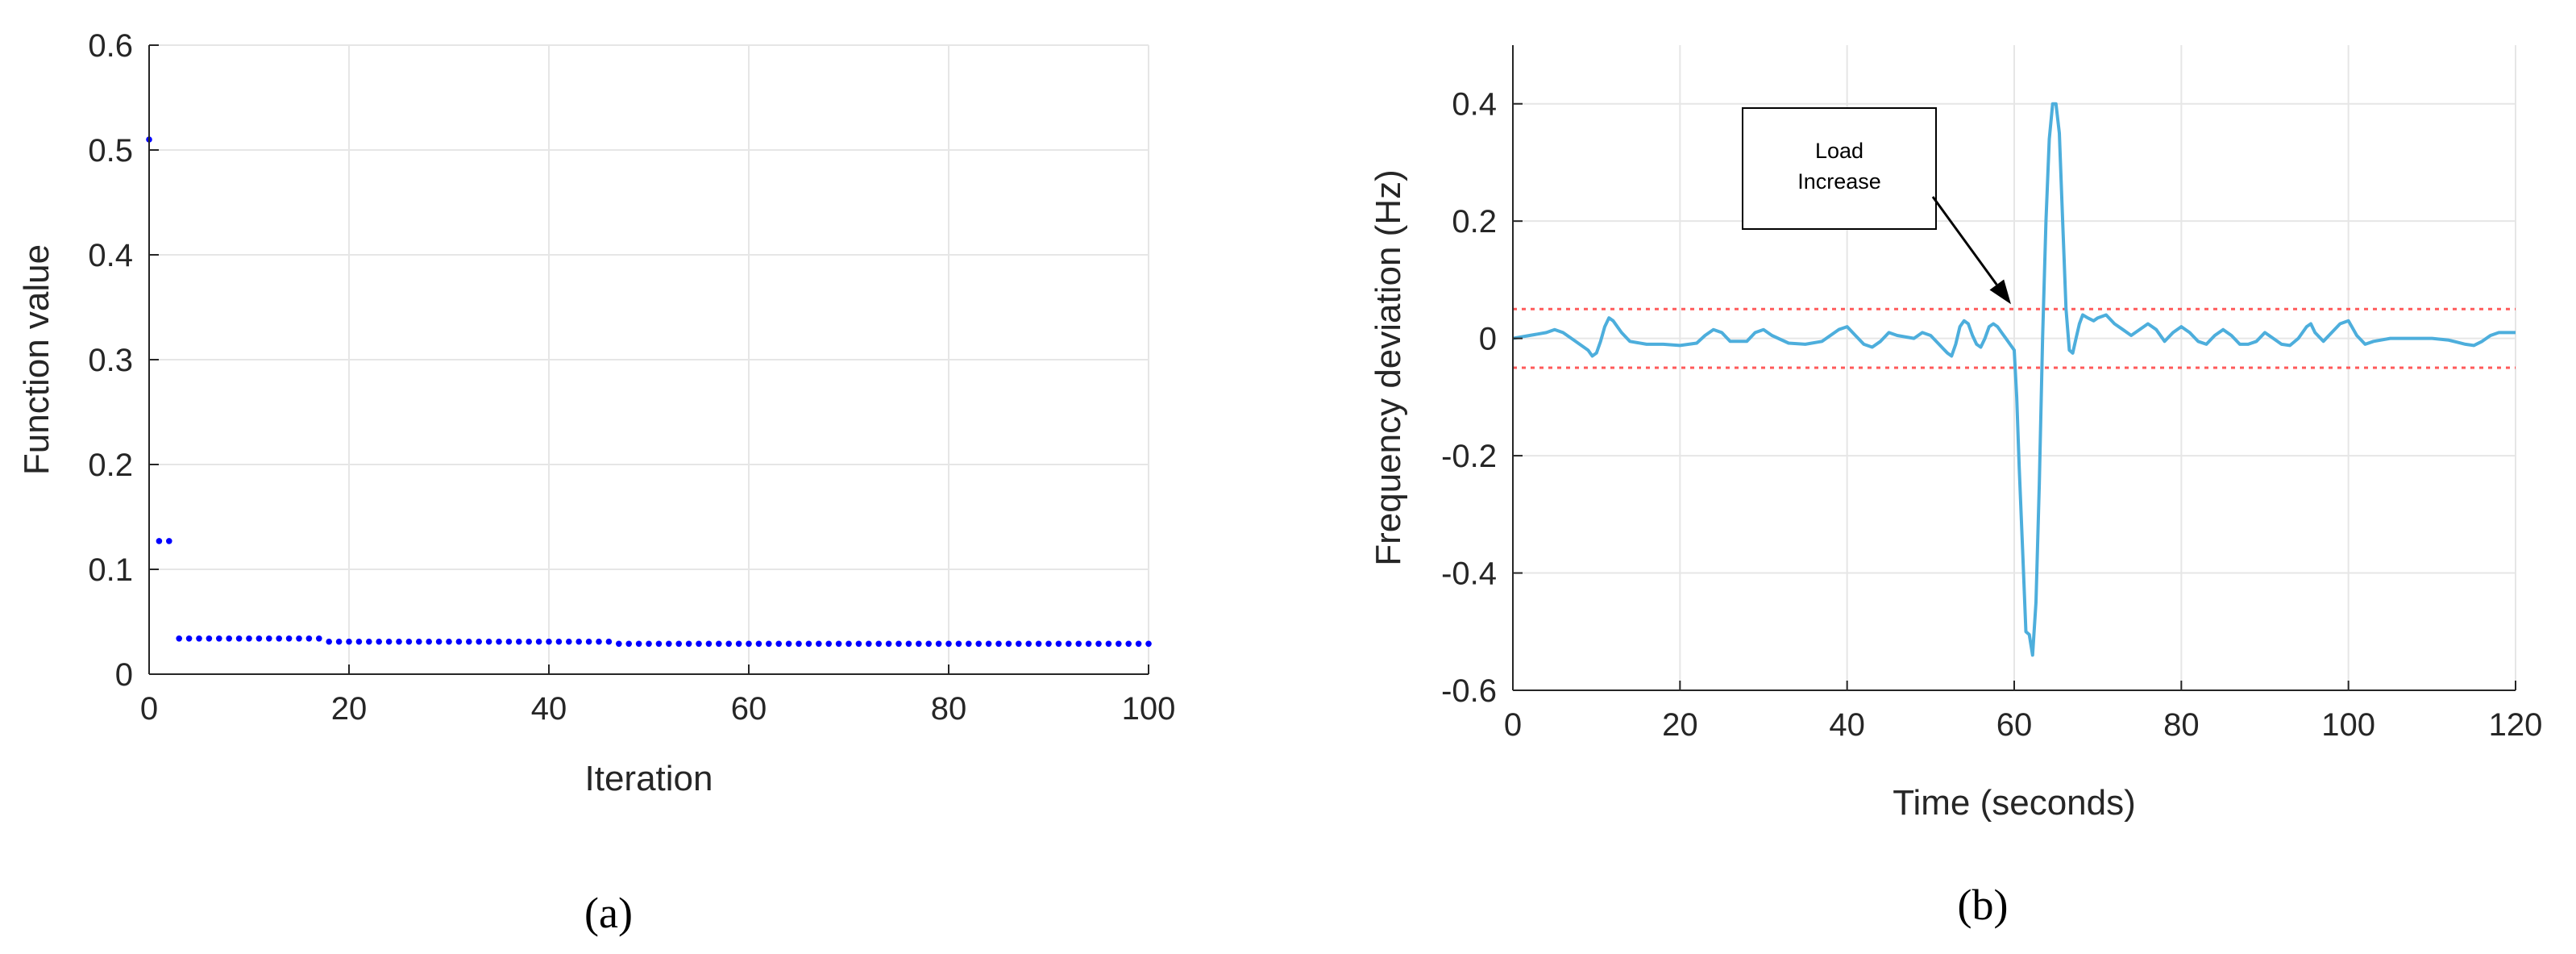  What do you see at coordinates (608, 913) in the screenshot?
I see `panel-label-a: (a)` at bounding box center [608, 913].